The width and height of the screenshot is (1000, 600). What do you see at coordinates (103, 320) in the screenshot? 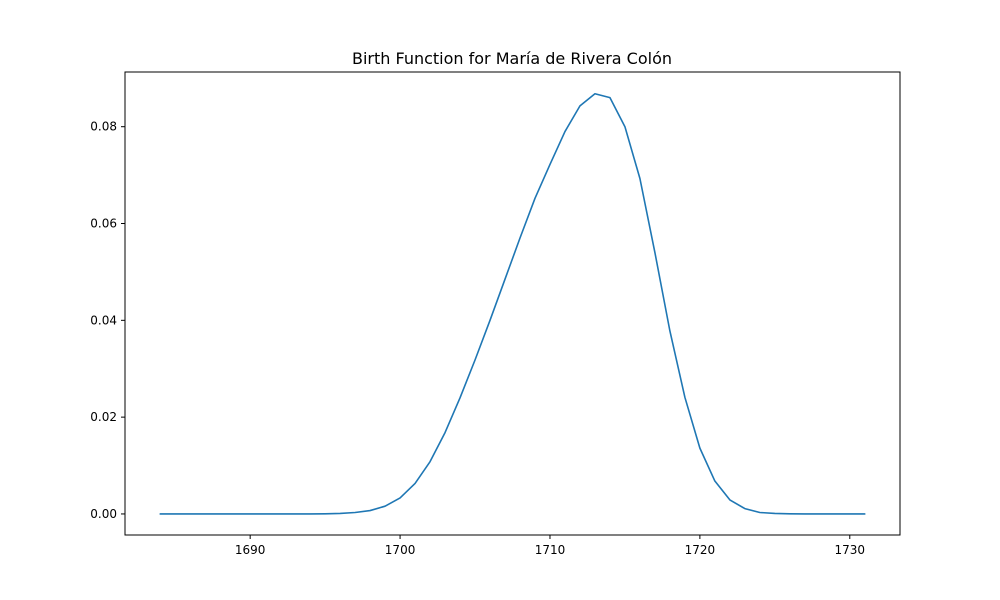
I see `y-tick-label: 0.04` at bounding box center [103, 320].